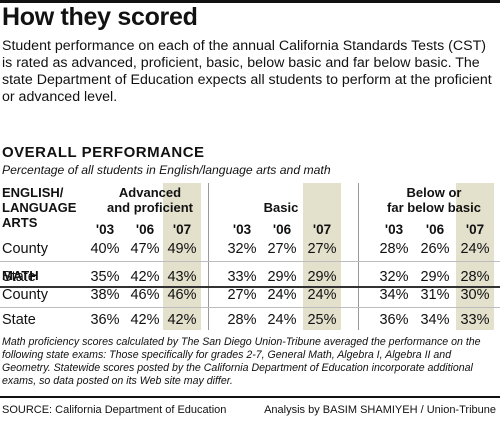  Describe the element at coordinates (145, 249) in the screenshot. I see `table-cell: 47%` at that location.